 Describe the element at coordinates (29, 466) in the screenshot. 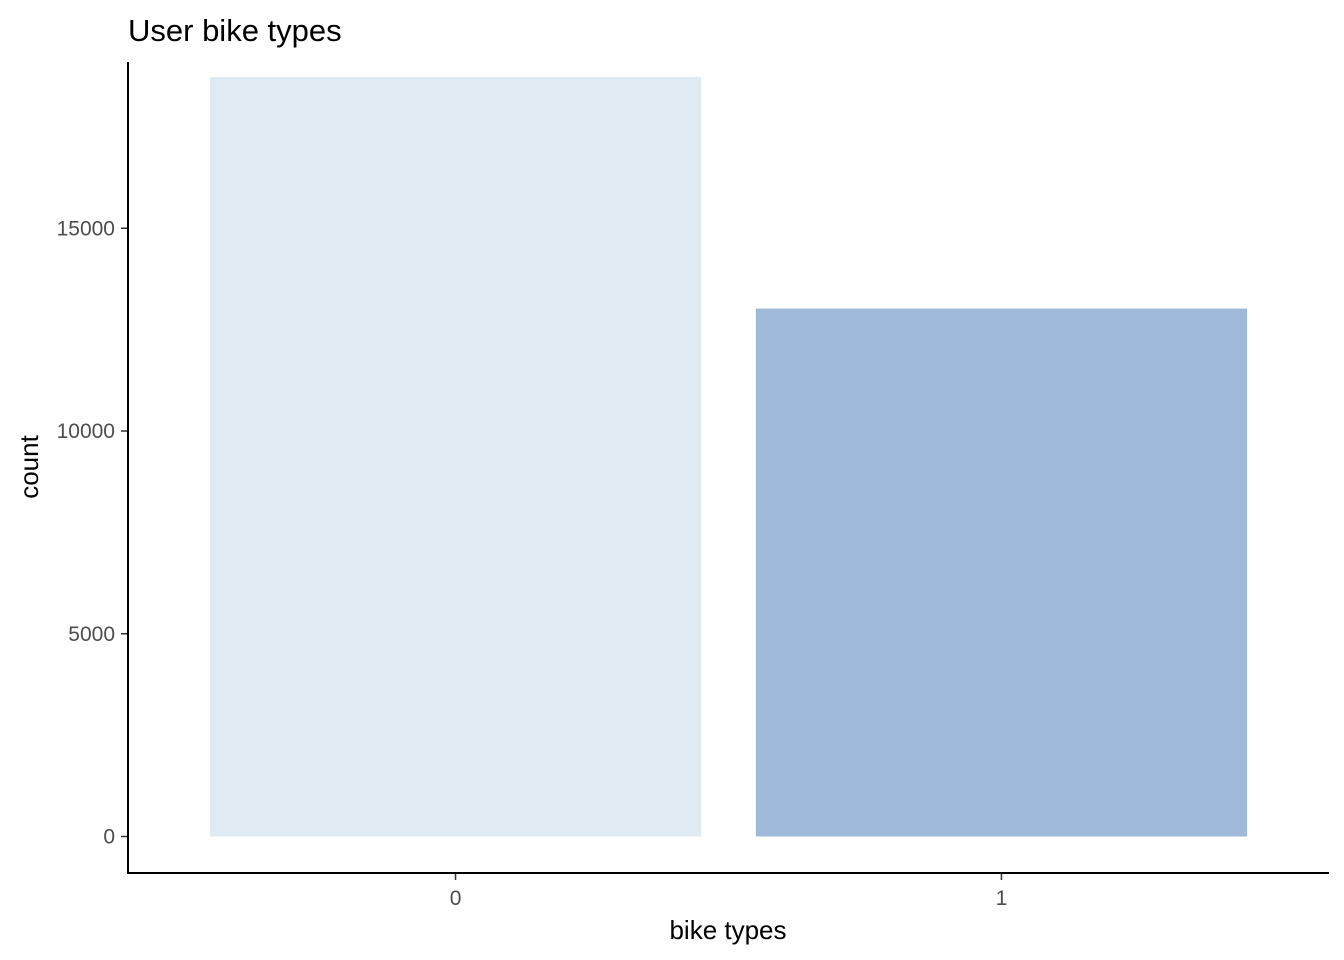

I see `y-axis-title: count` at that location.